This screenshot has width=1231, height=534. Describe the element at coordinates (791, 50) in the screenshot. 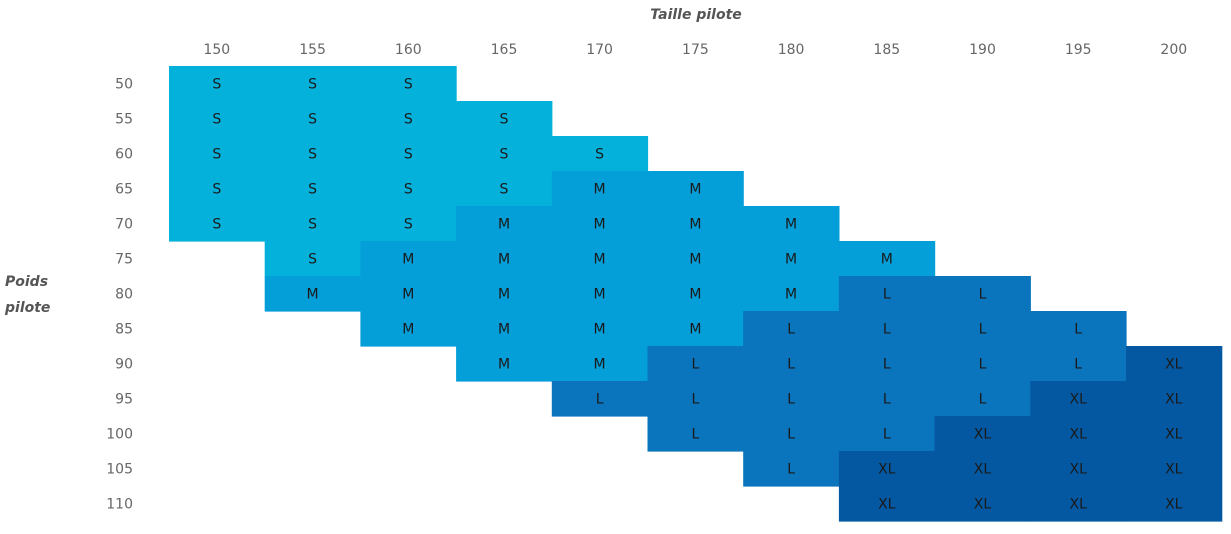

I see `x-tick-label: 180` at that location.